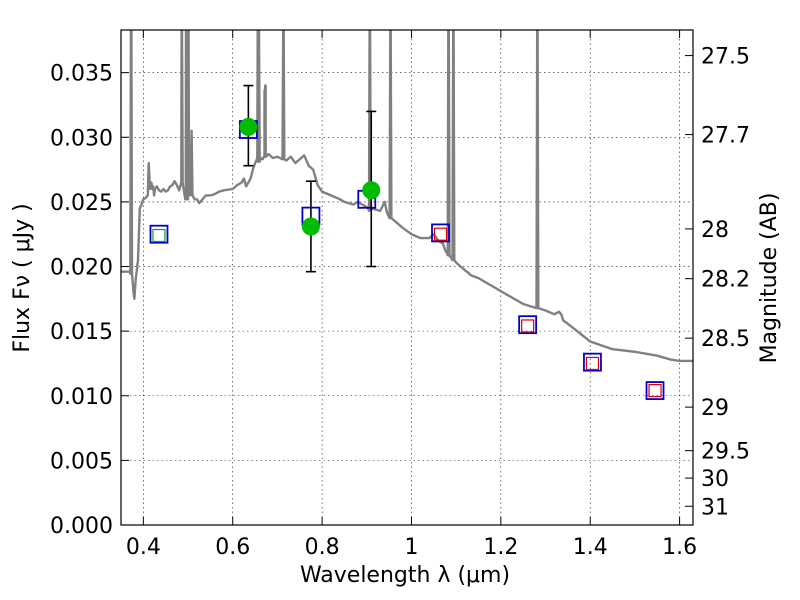 The width and height of the screenshot is (800, 600). Describe the element at coordinates (725, 136) in the screenshot. I see `y2-tick-label: 27.7` at that location.